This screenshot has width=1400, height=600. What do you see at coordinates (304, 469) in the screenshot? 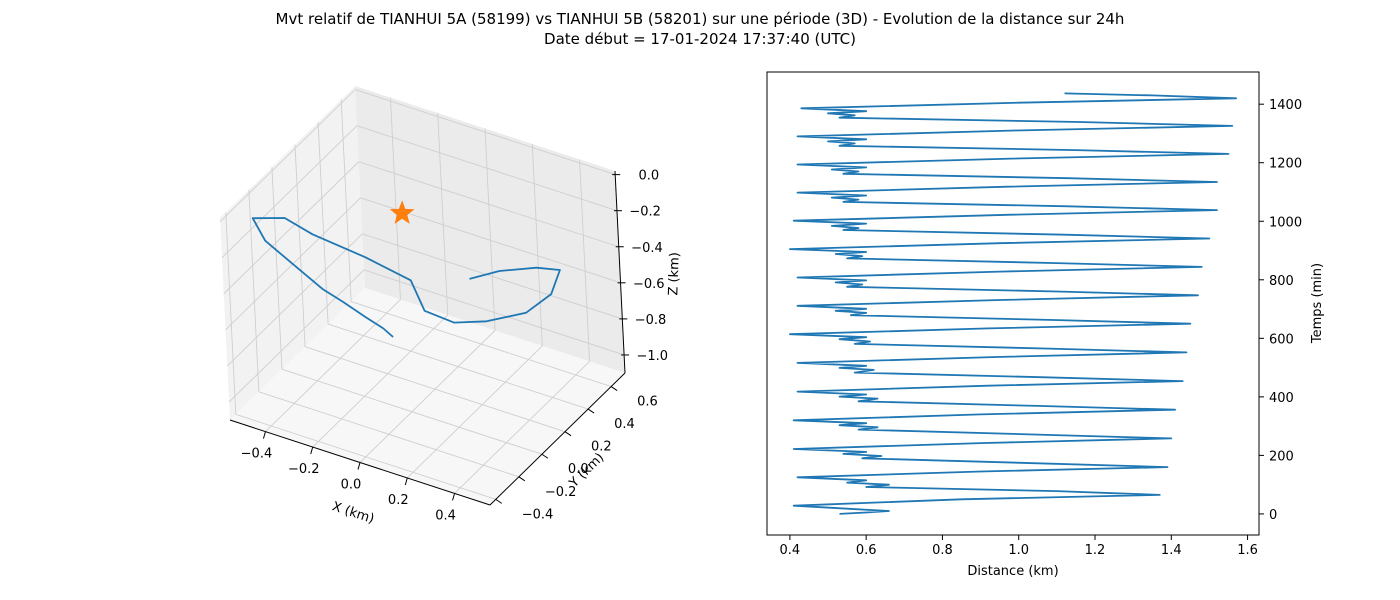
I see `x-tick-label-1: −0.2` at bounding box center [304, 469].